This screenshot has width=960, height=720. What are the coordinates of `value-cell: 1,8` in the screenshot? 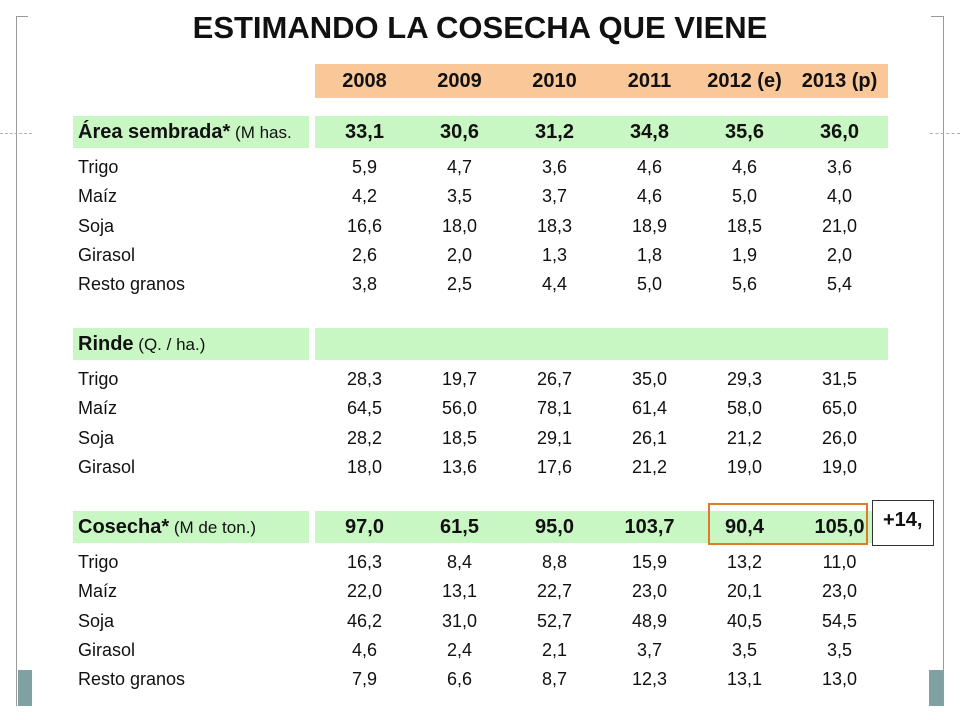 It's located at (649, 254).